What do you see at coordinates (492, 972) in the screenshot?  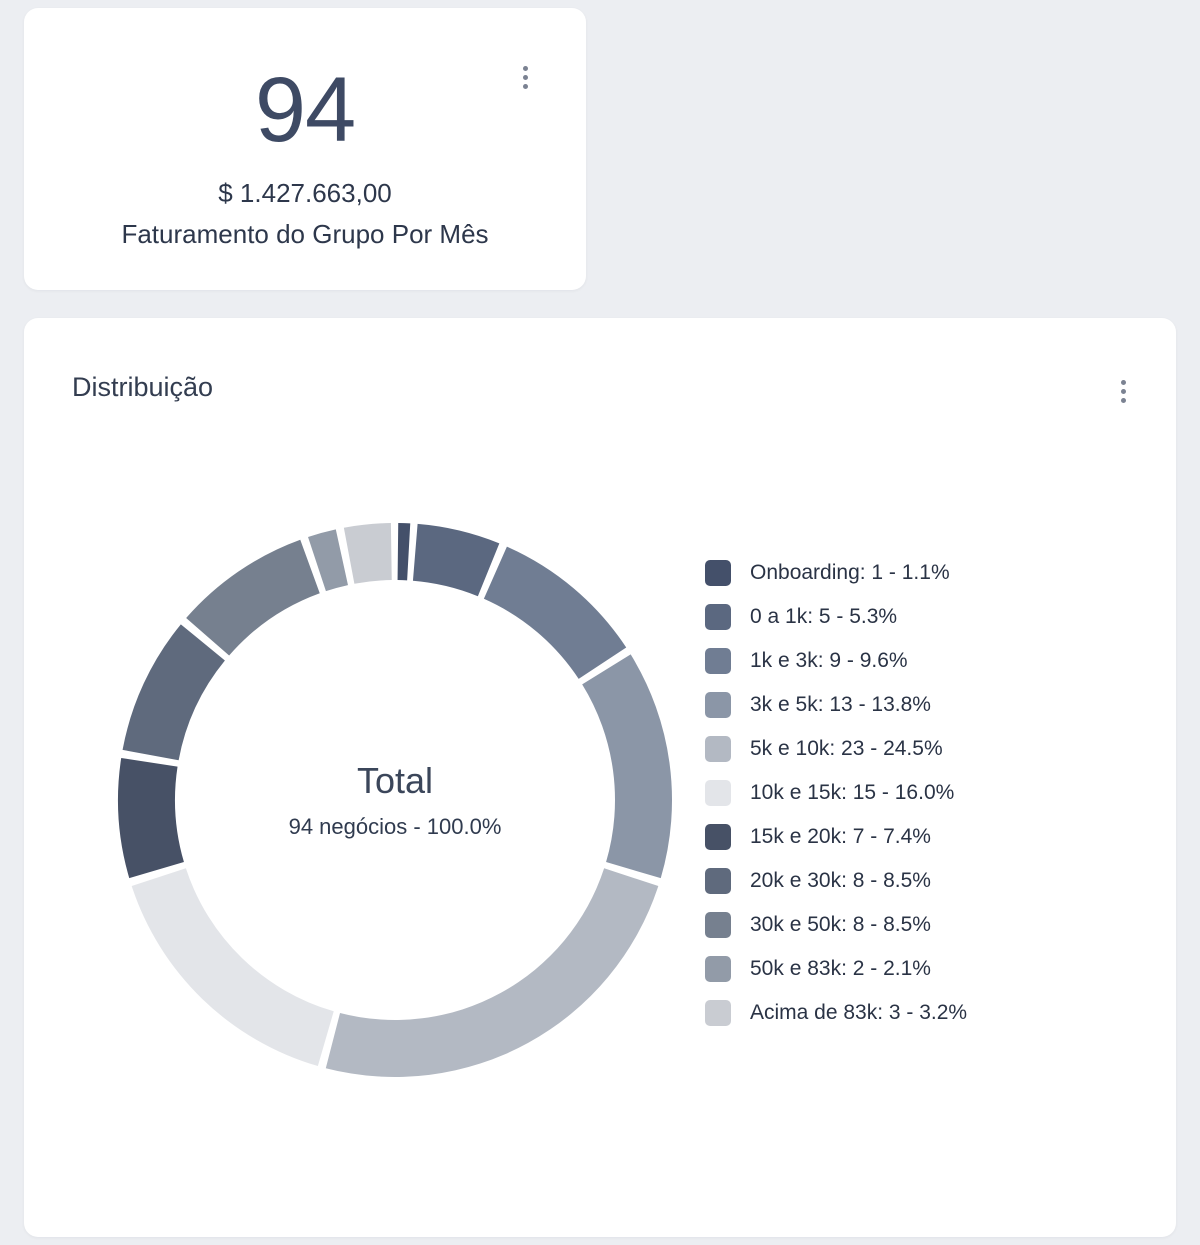 I see `donut-segment-5k-e-10k` at bounding box center [492, 972].